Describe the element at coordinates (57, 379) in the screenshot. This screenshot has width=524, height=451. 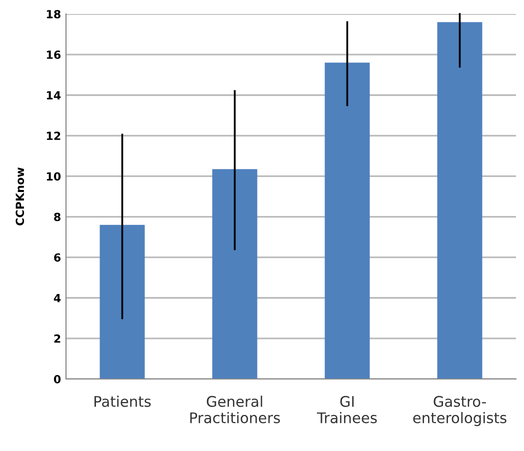
I see `y-tick-label: 0` at that location.